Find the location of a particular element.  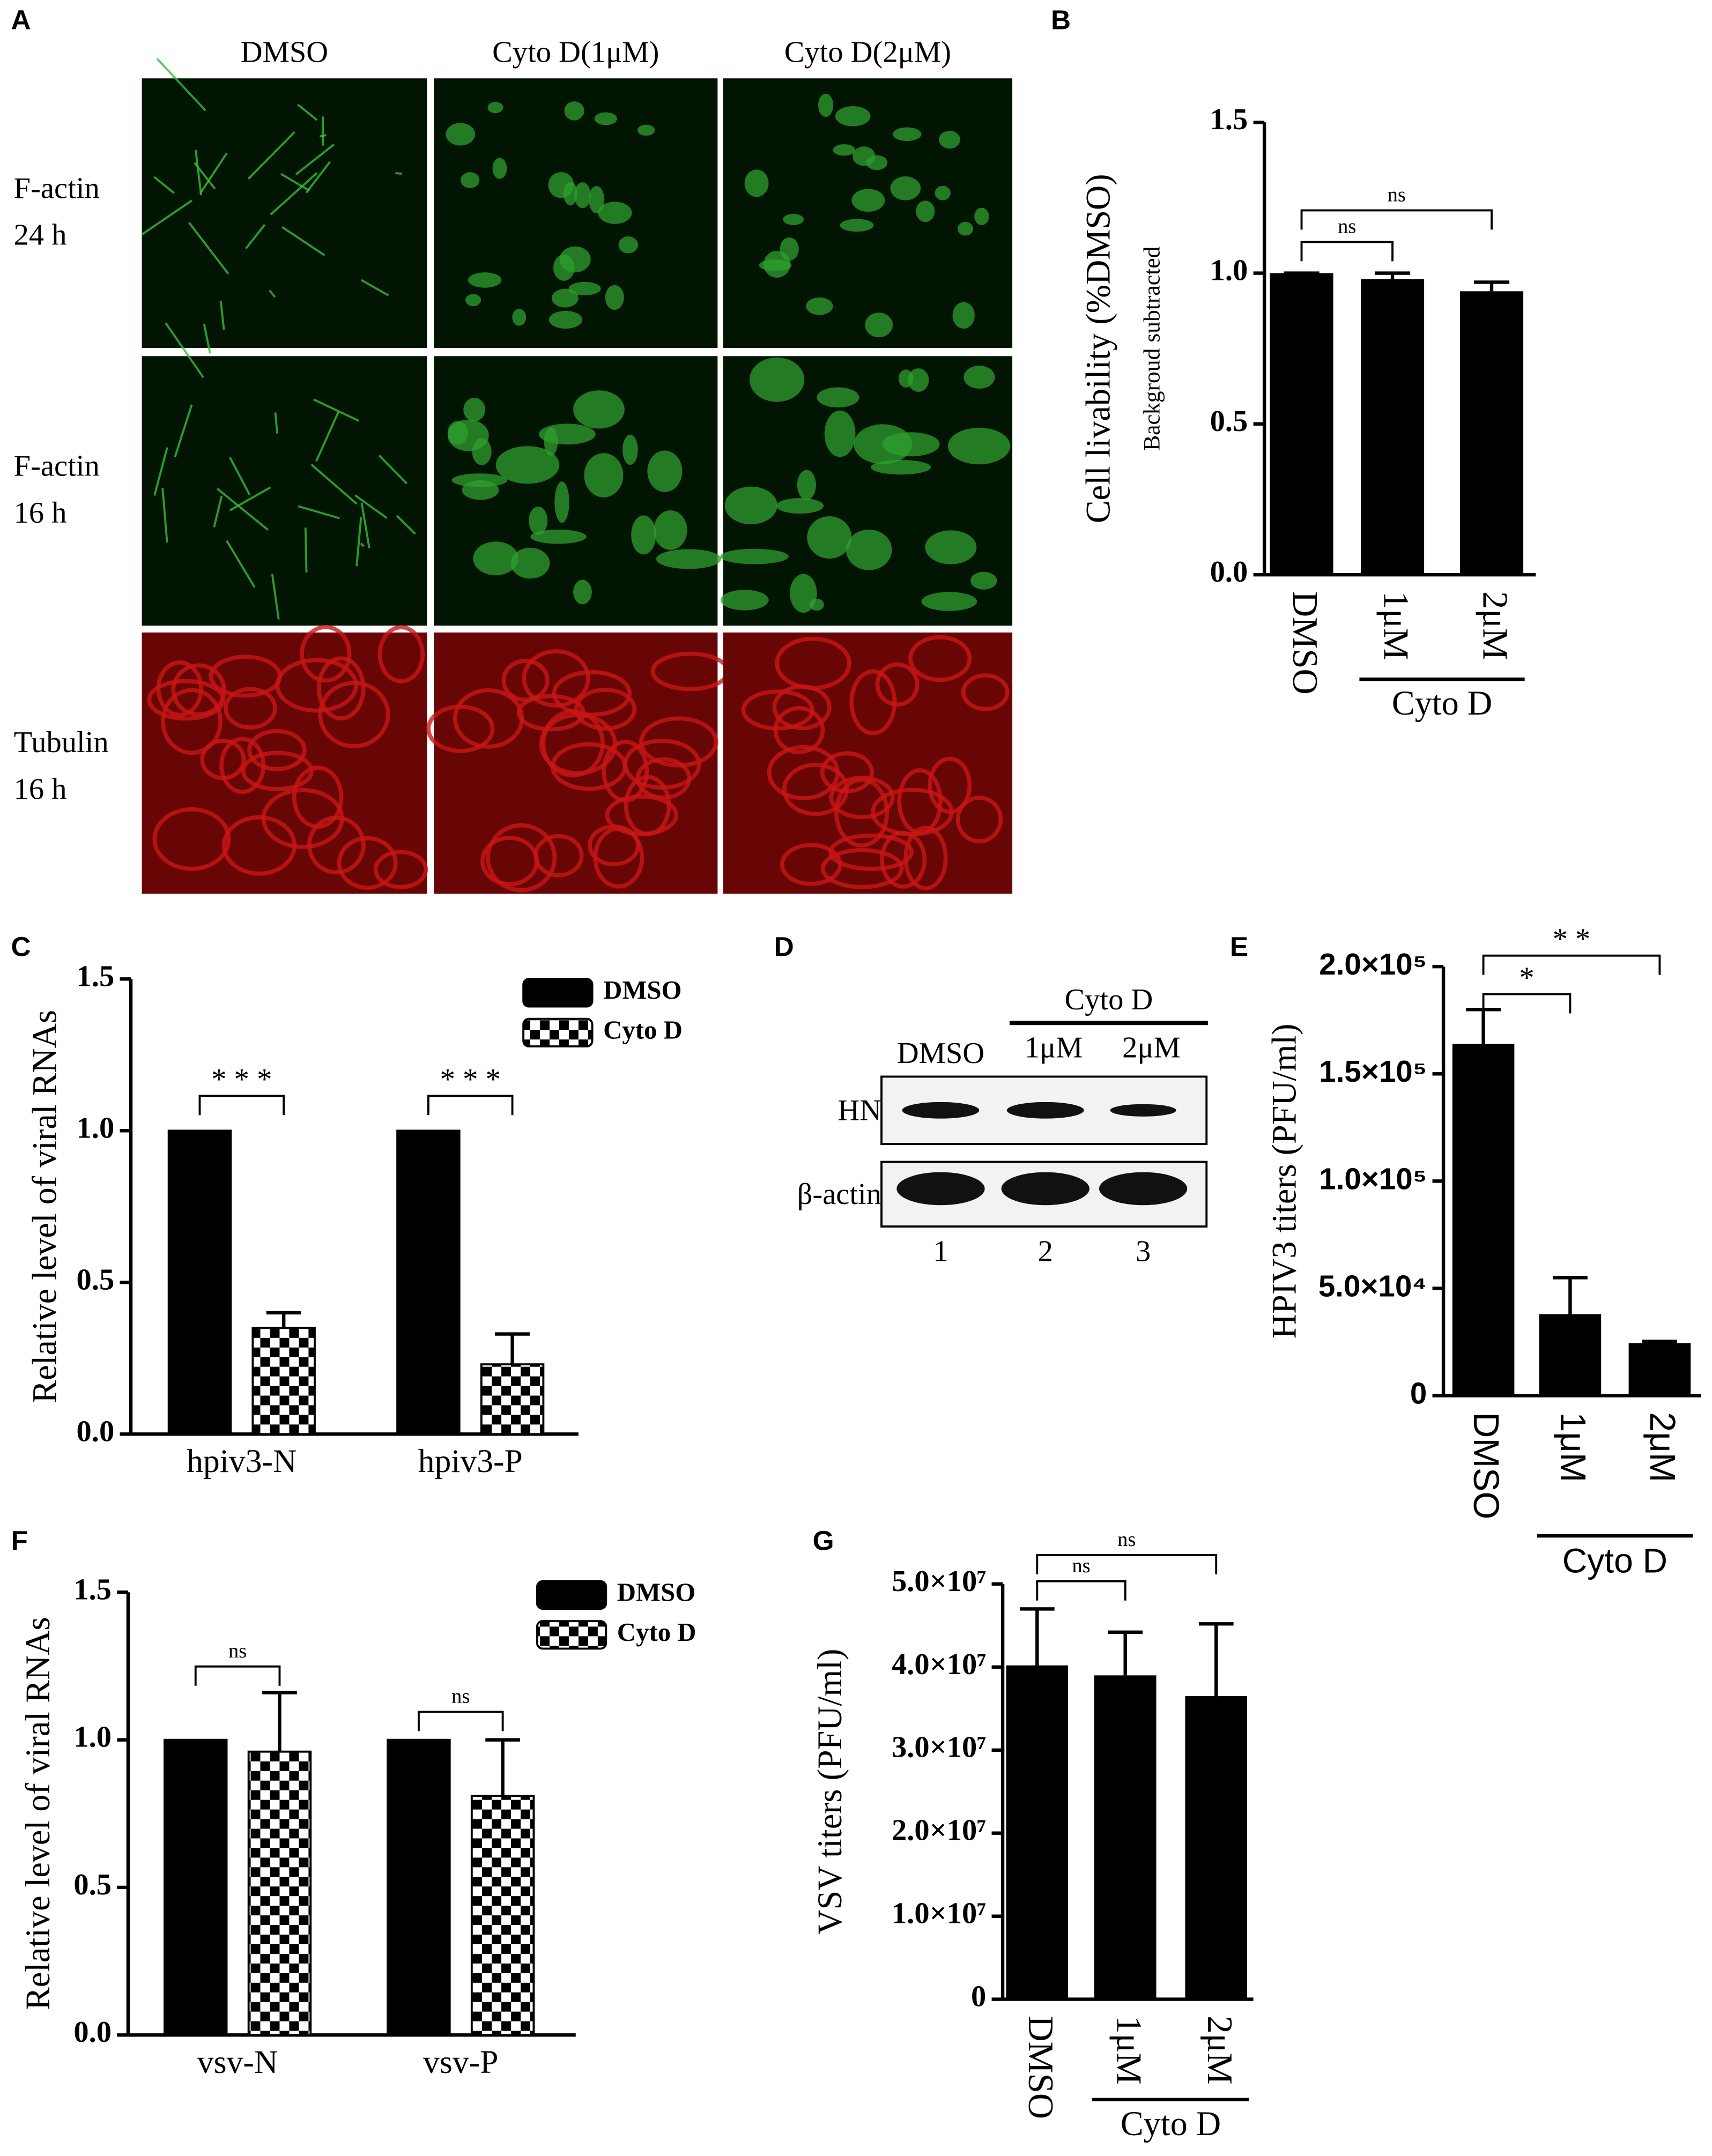

y-tick-label: 4.0×10⁷ is located at coordinates (939, 1664).